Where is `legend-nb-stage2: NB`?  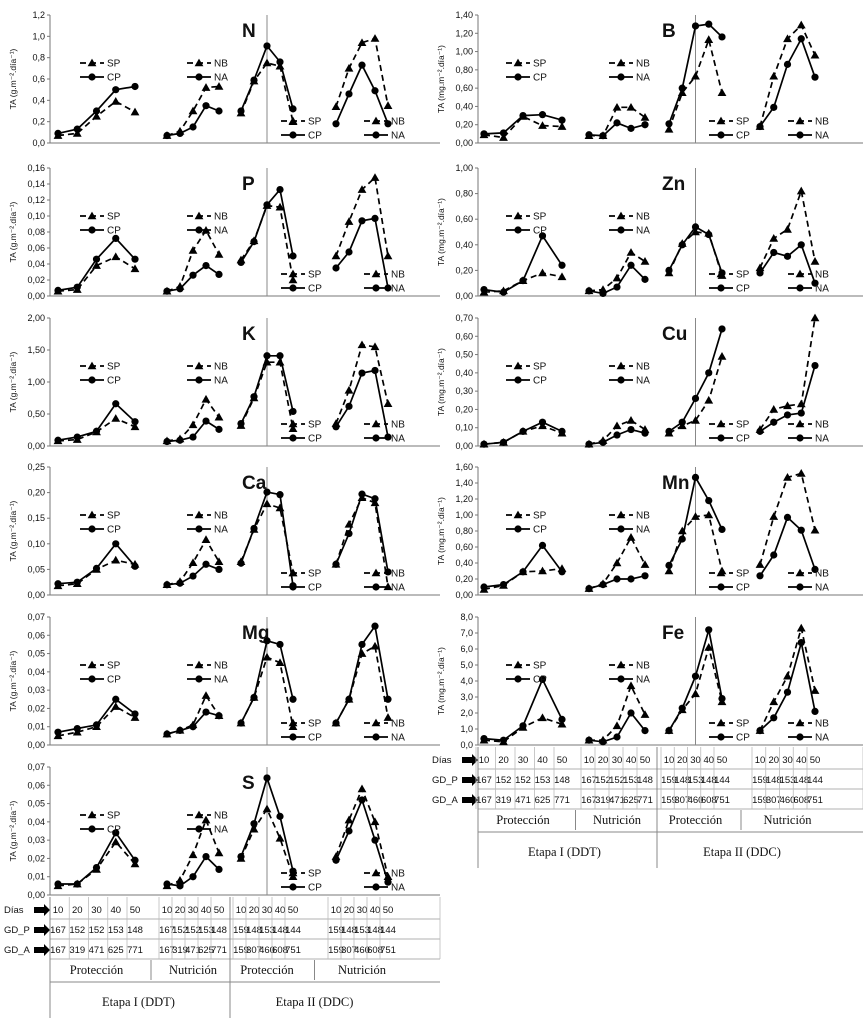 legend-nb-stage2: NB is located at coordinates (384, 874).